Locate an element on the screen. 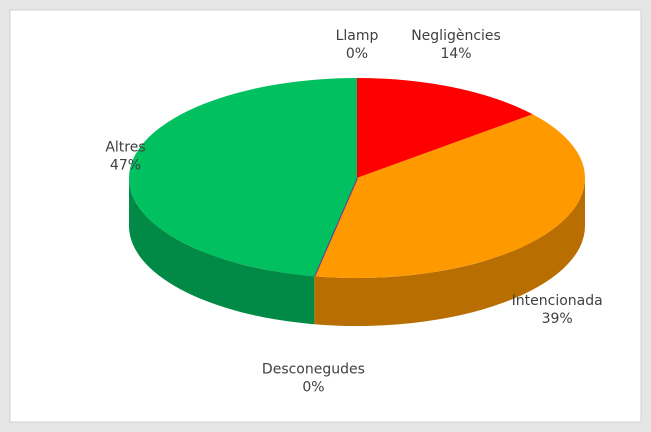 The height and width of the screenshot is (432, 651). data-label-name: Desconegudes is located at coordinates (313, 369).